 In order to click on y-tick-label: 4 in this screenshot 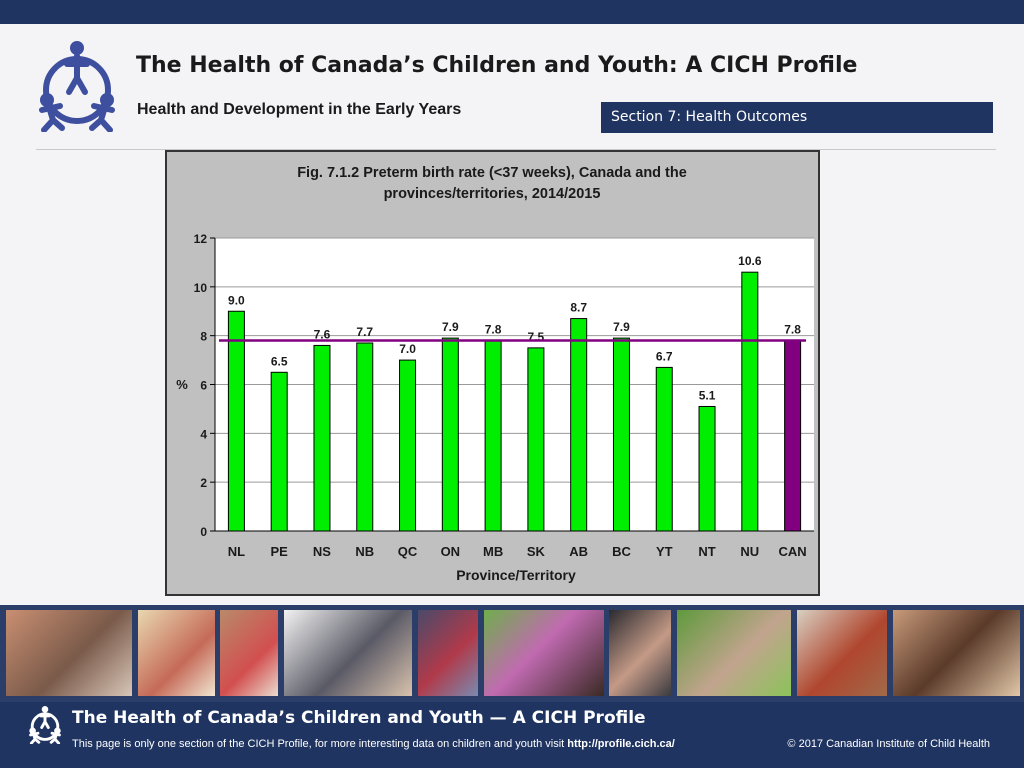, I will do `click(203, 434)`.